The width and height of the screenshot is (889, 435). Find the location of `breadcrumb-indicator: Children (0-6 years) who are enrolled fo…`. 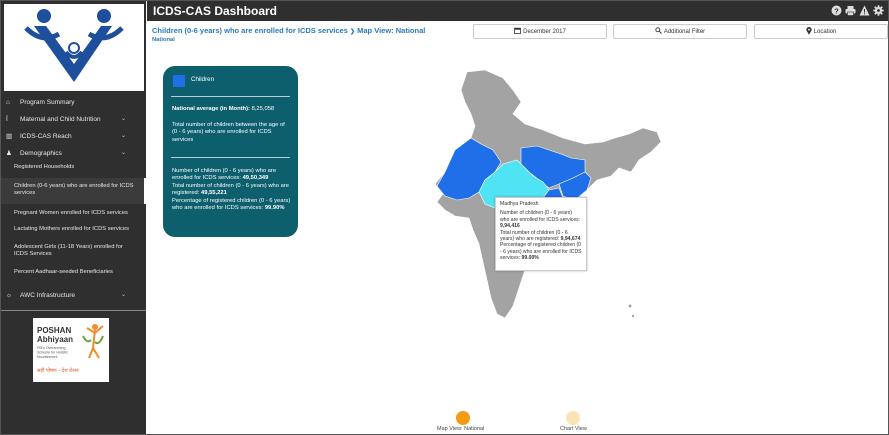

breadcrumb-indicator: Children (0-6 years) who are enrolled fo… is located at coordinates (250, 30).